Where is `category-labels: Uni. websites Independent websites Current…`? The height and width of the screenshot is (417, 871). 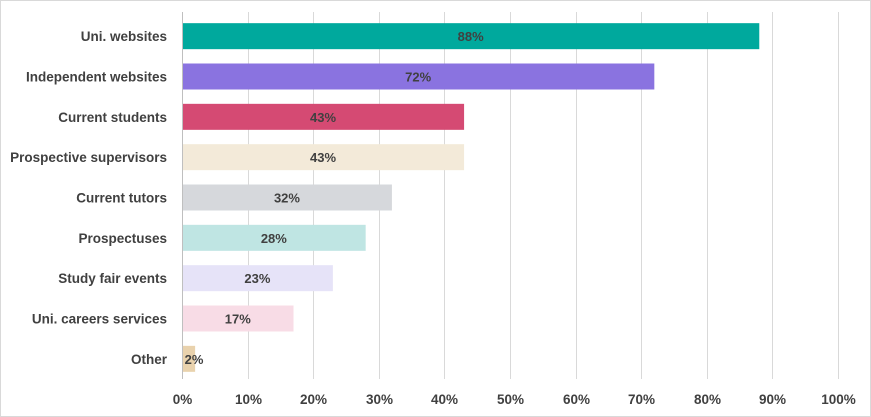 category-labels: Uni. websites Independent websites Current… is located at coordinates (89, 198).